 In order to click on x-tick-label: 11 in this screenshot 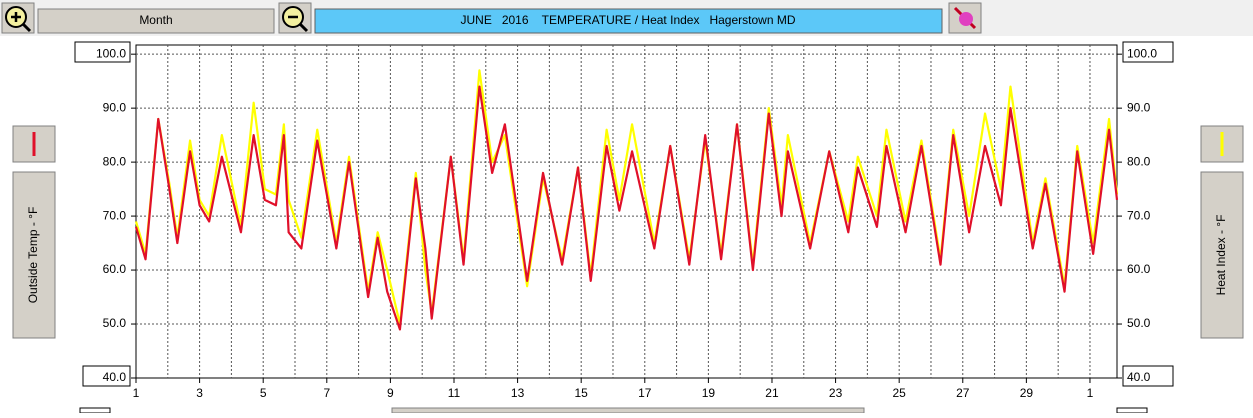, I will do `click(454, 393)`.